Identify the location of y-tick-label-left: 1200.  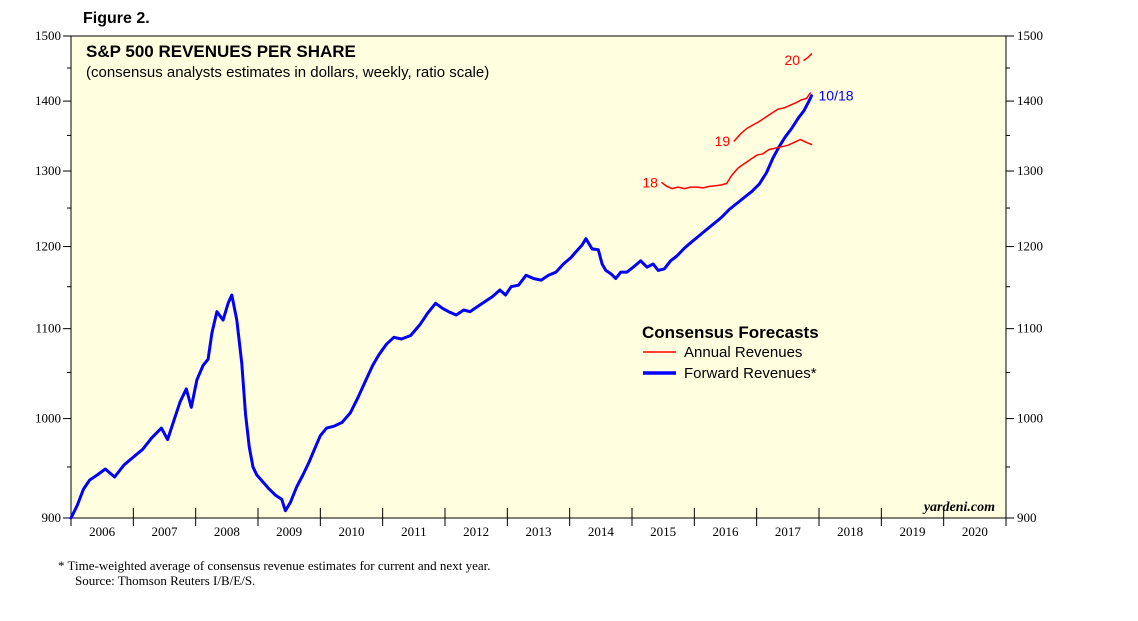
(48, 246).